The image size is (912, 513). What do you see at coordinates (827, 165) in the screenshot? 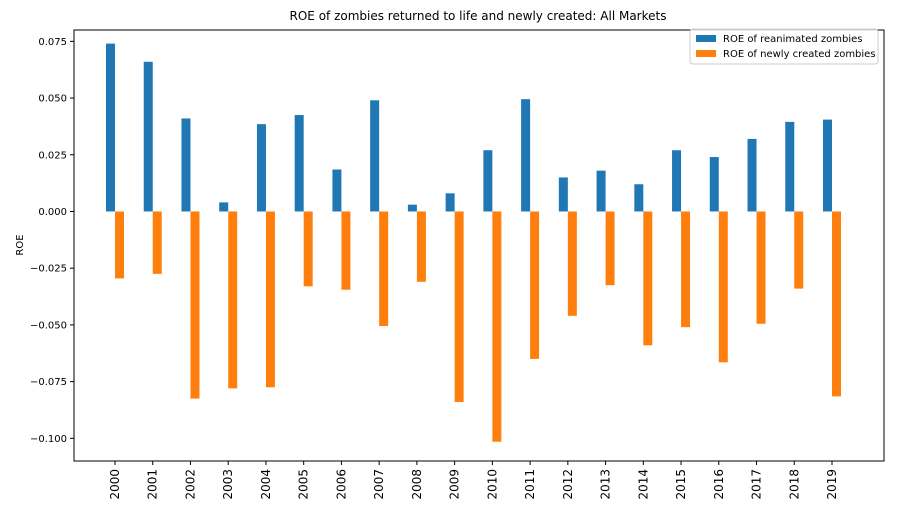
I see `bar-reanimated-2019` at bounding box center [827, 165].